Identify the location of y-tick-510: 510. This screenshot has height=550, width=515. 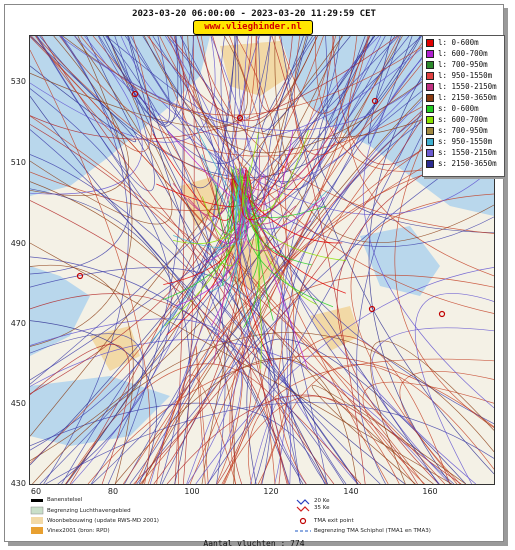
(18, 162).